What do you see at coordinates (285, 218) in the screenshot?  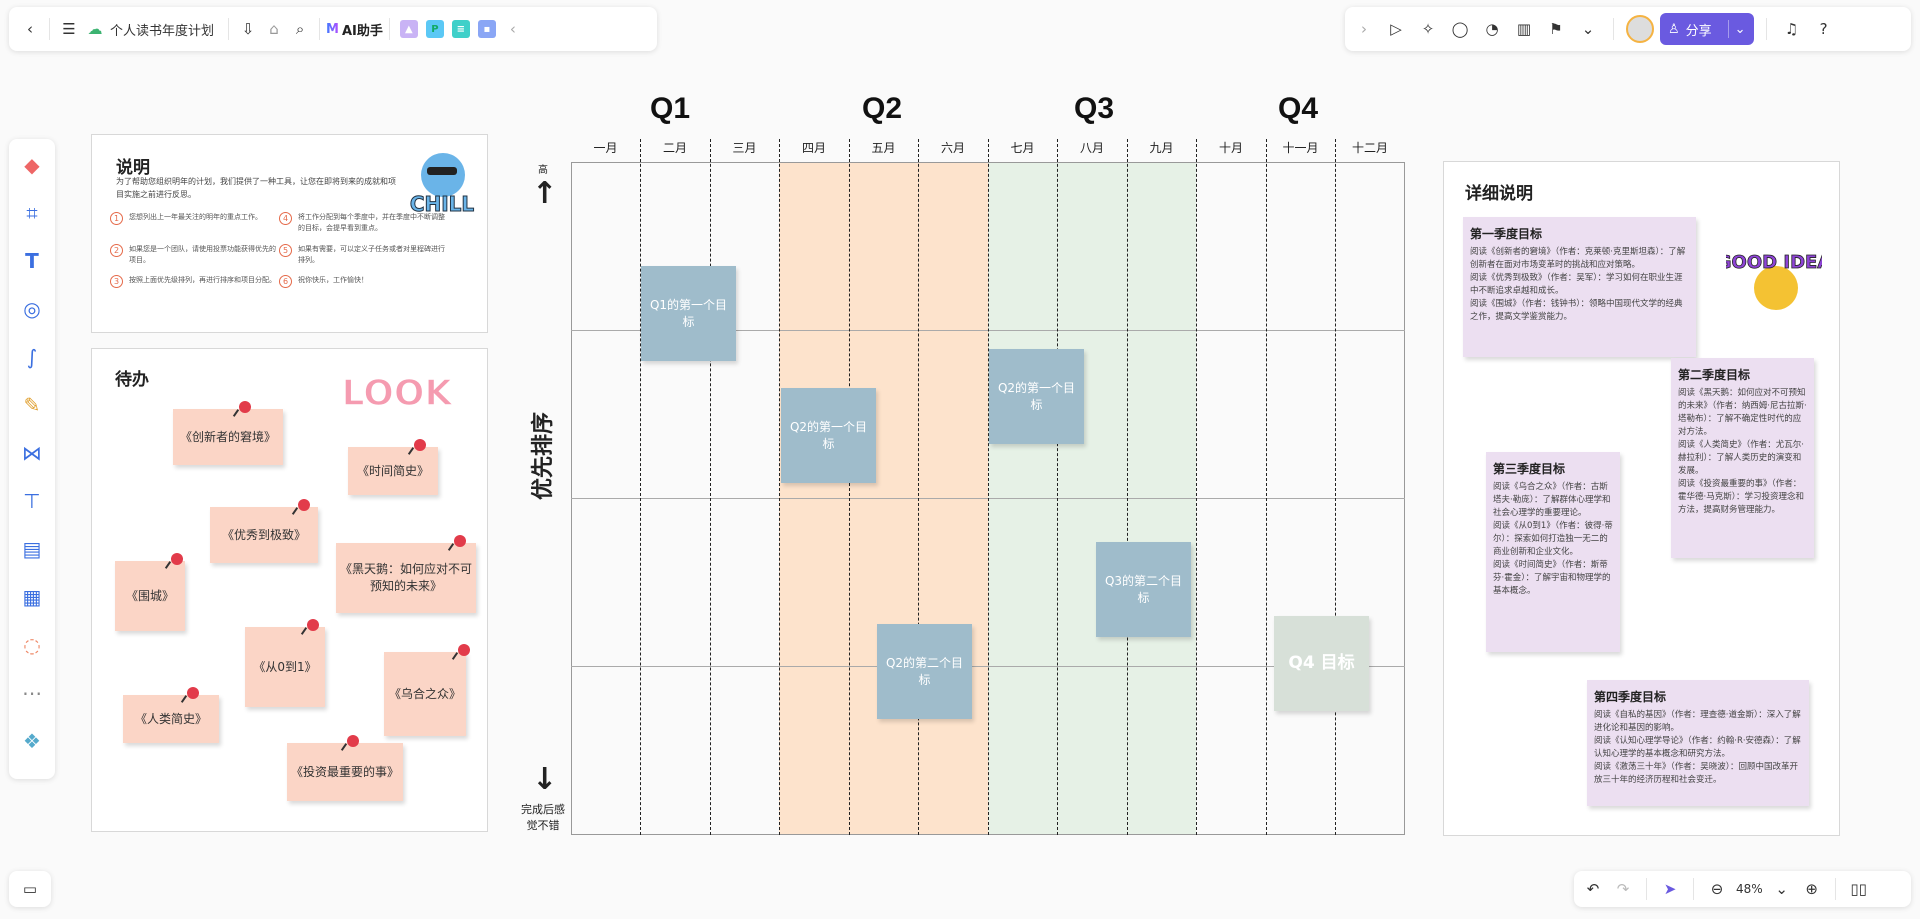 I see `step-number: 4` at bounding box center [285, 218].